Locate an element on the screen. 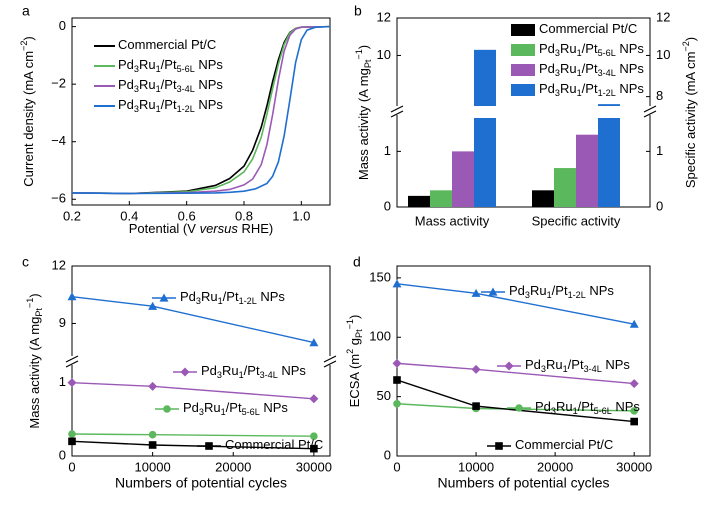  y2-tick-label: 0 is located at coordinates (659, 205).